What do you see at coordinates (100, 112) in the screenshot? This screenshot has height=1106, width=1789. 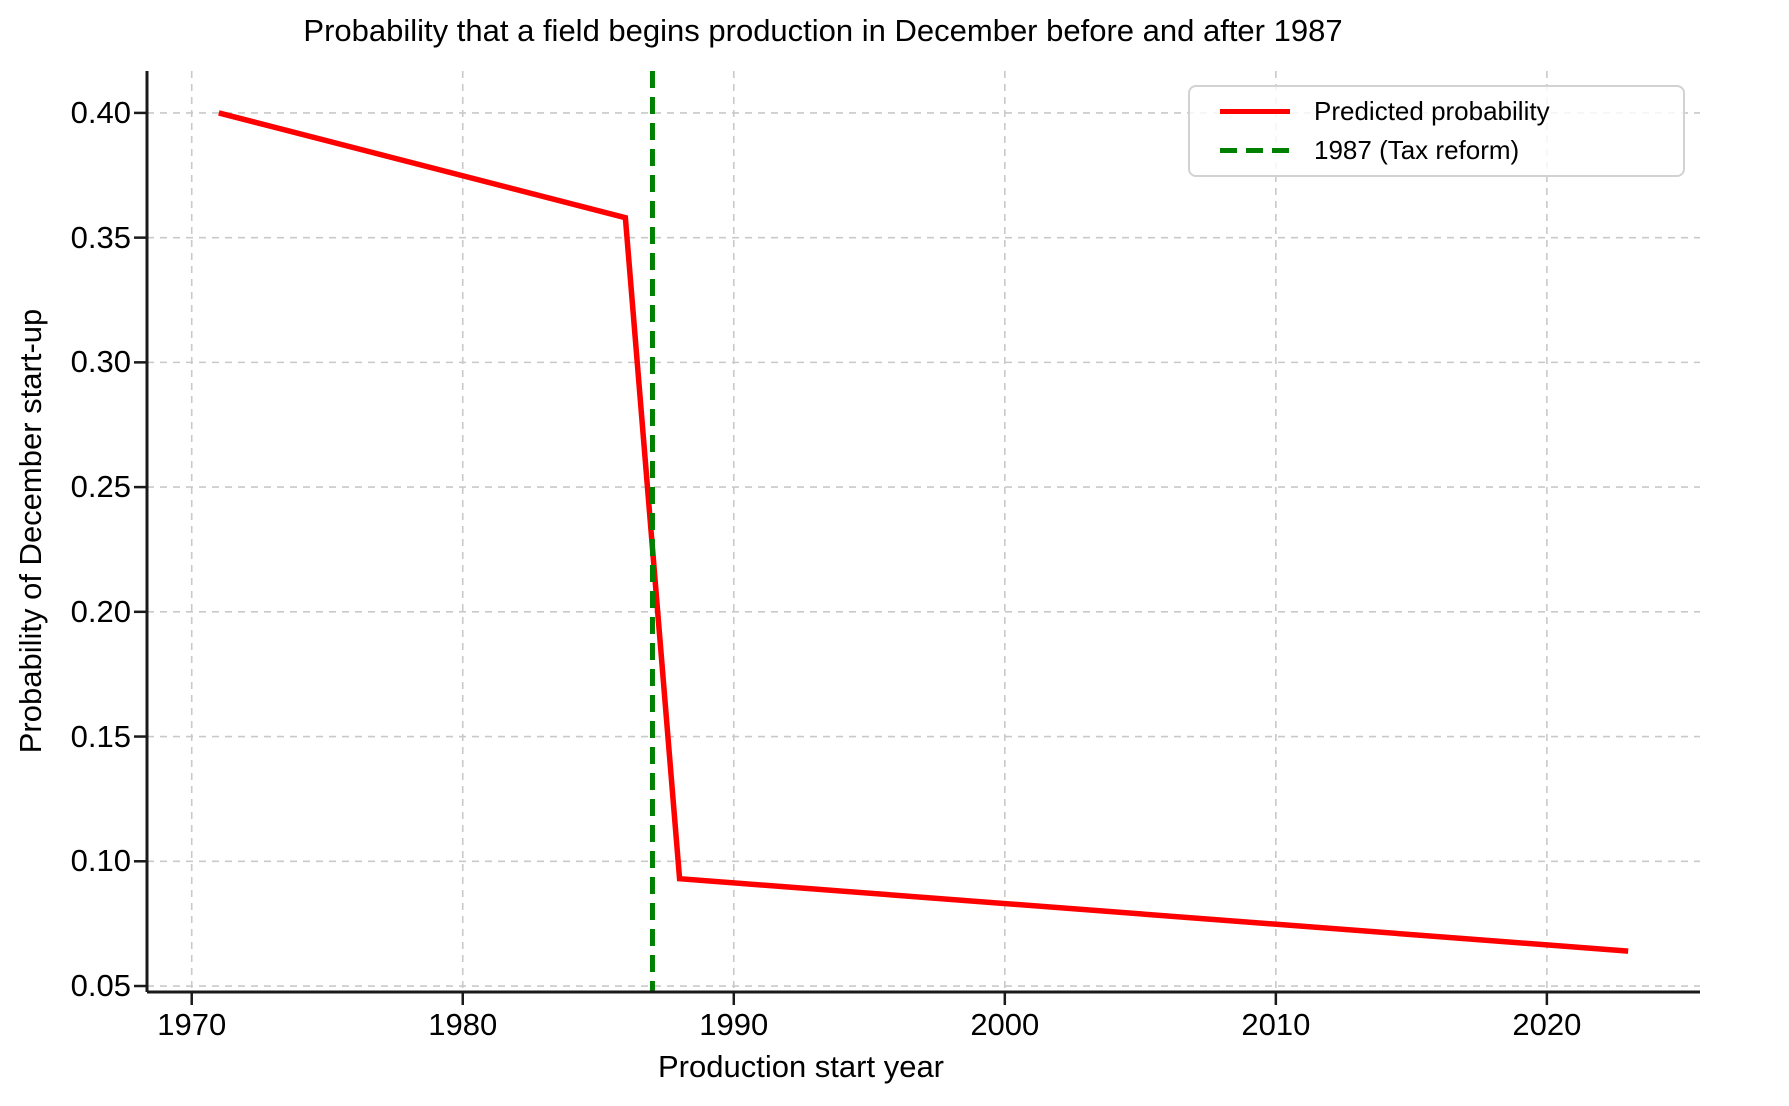 I see `y-tick-label: 0.40` at bounding box center [100, 112].